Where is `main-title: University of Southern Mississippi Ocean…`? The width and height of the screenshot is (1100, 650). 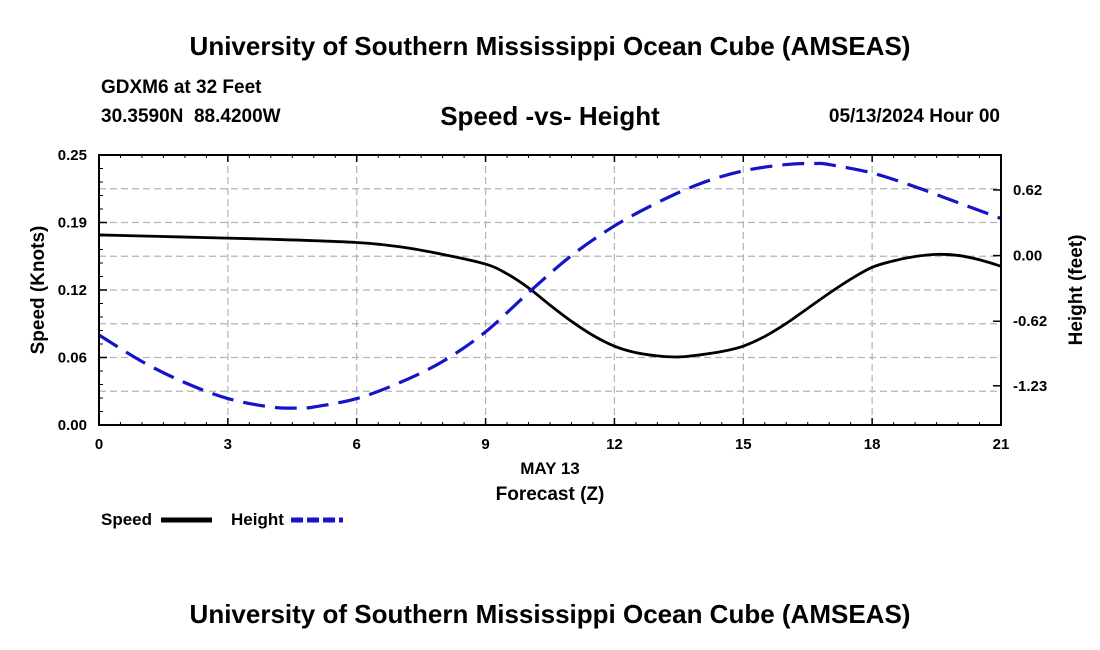
main-title: University of Southern Mississippi Ocean… is located at coordinates (550, 46).